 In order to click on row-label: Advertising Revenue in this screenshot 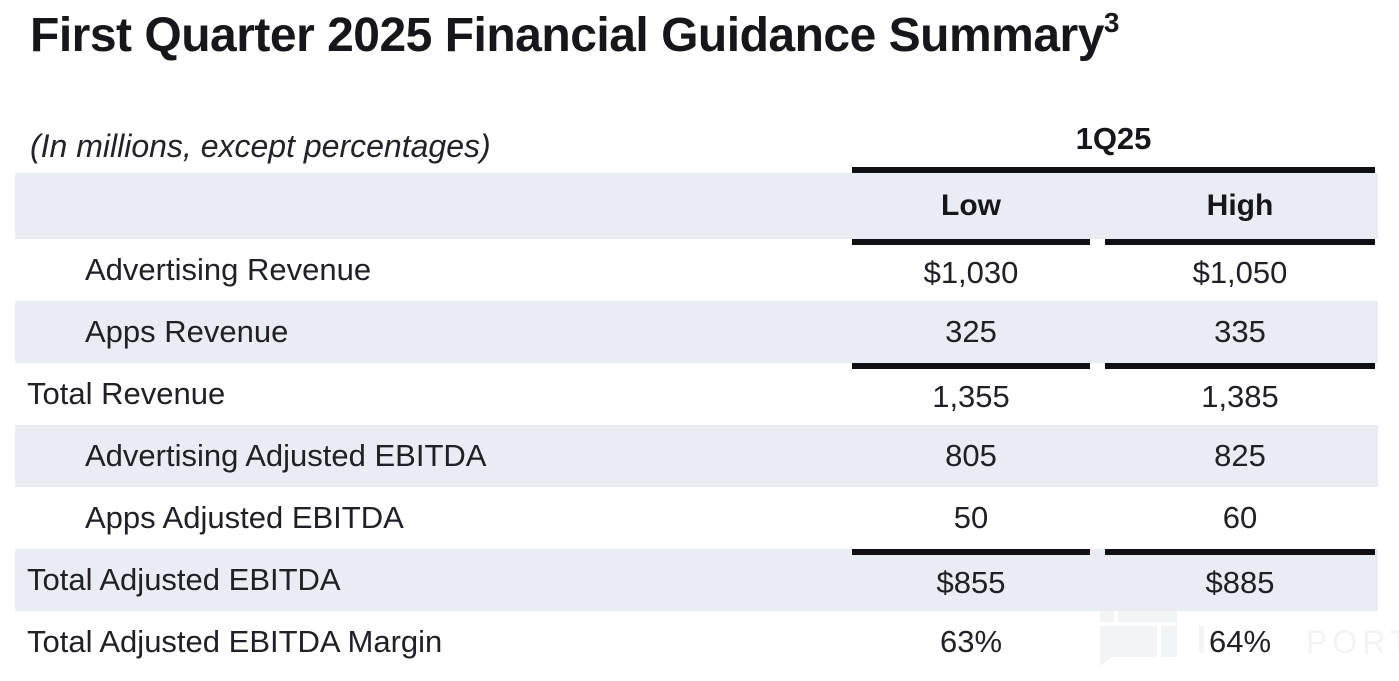, I will do `click(228, 269)`.